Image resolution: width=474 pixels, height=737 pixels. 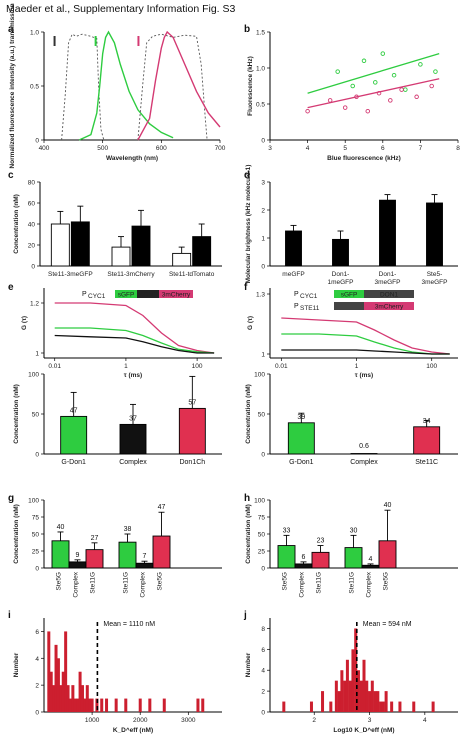 What do you see at coordinates (364, 446) in the screenshot?
I see `panel-f-bar-value-label: 0.6` at bounding box center [364, 446].